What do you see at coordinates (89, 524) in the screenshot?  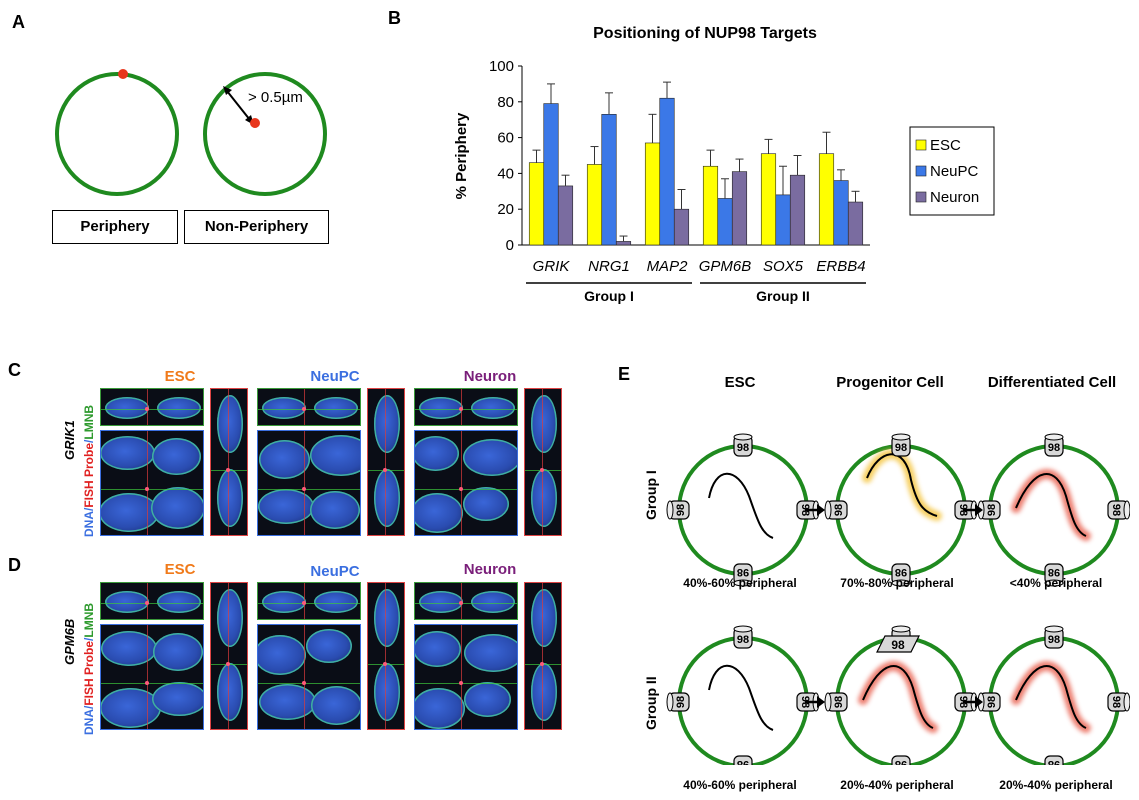 I see `stain-dna: DNA` at bounding box center [89, 524].